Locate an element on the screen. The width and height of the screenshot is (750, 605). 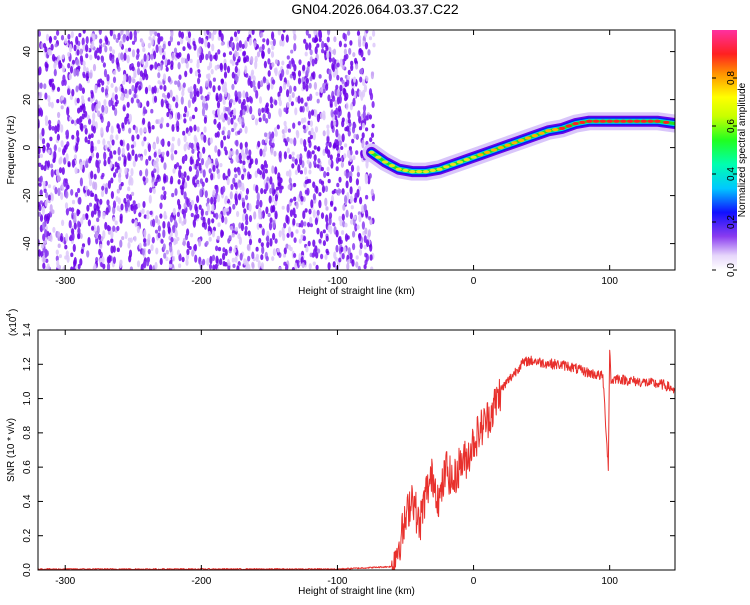
x-tick-label: -300 is located at coordinates (65, 281).